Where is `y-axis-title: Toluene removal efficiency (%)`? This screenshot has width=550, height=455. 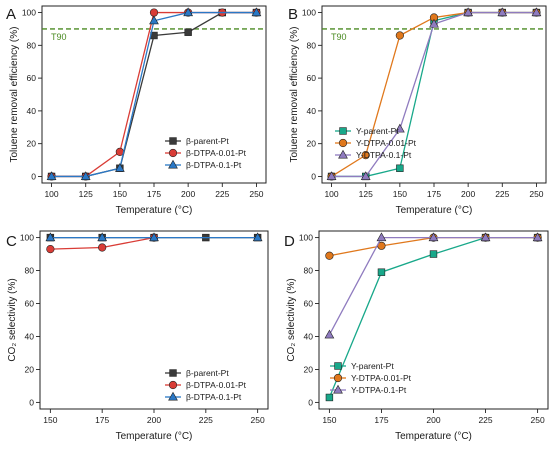
y-axis-title: Toluene removal efficiency (%) is located at coordinates (294, 95).